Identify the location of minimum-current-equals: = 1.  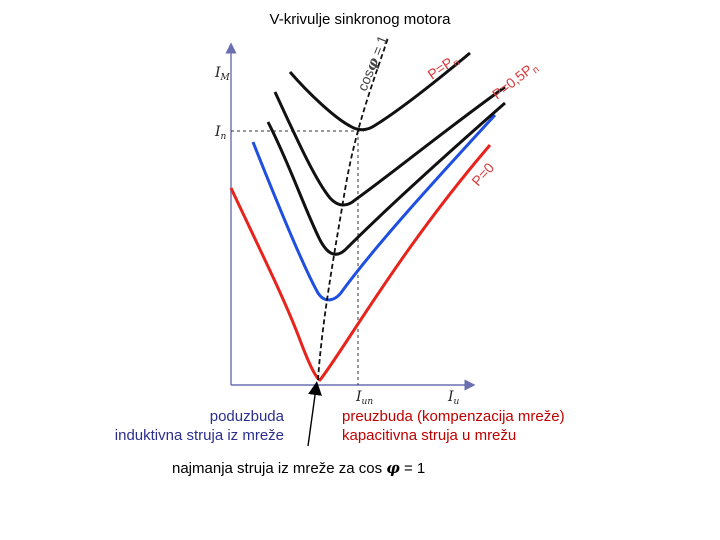
(412, 468).